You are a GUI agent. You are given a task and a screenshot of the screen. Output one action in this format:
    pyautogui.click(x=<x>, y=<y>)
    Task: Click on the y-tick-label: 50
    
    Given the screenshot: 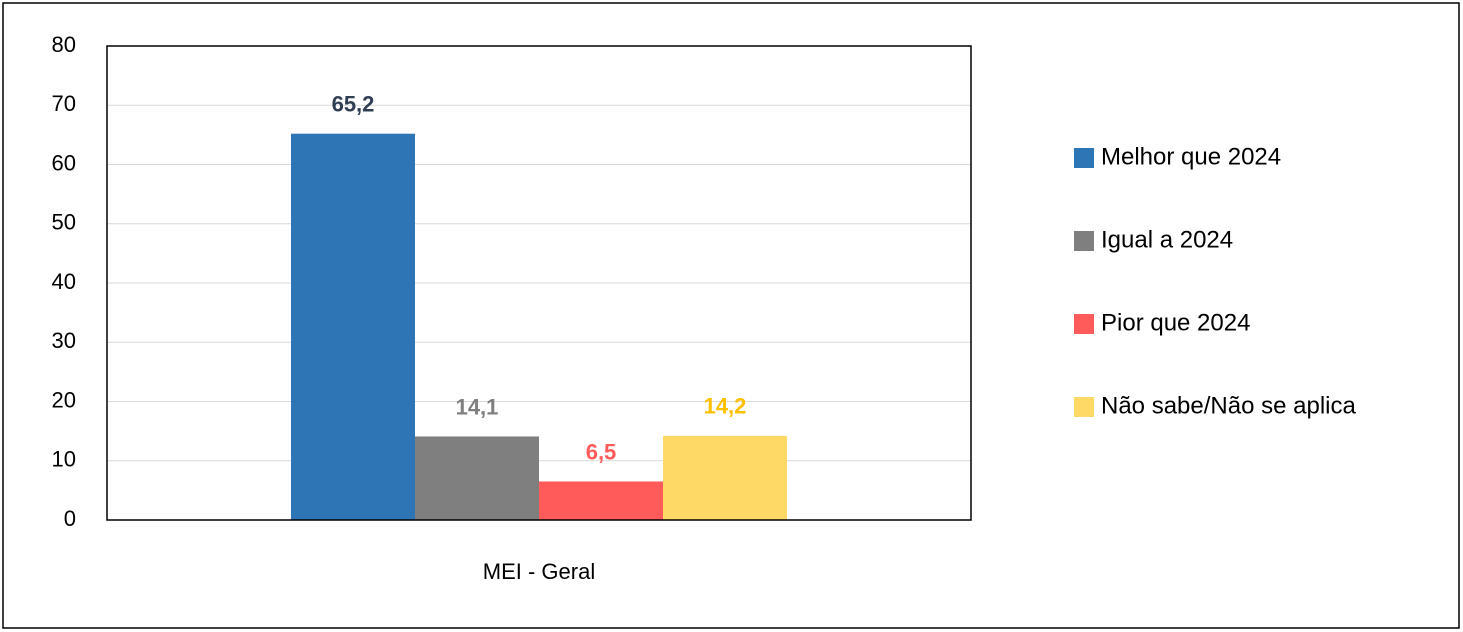 What is the action you would take?
    pyautogui.click(x=64, y=222)
    